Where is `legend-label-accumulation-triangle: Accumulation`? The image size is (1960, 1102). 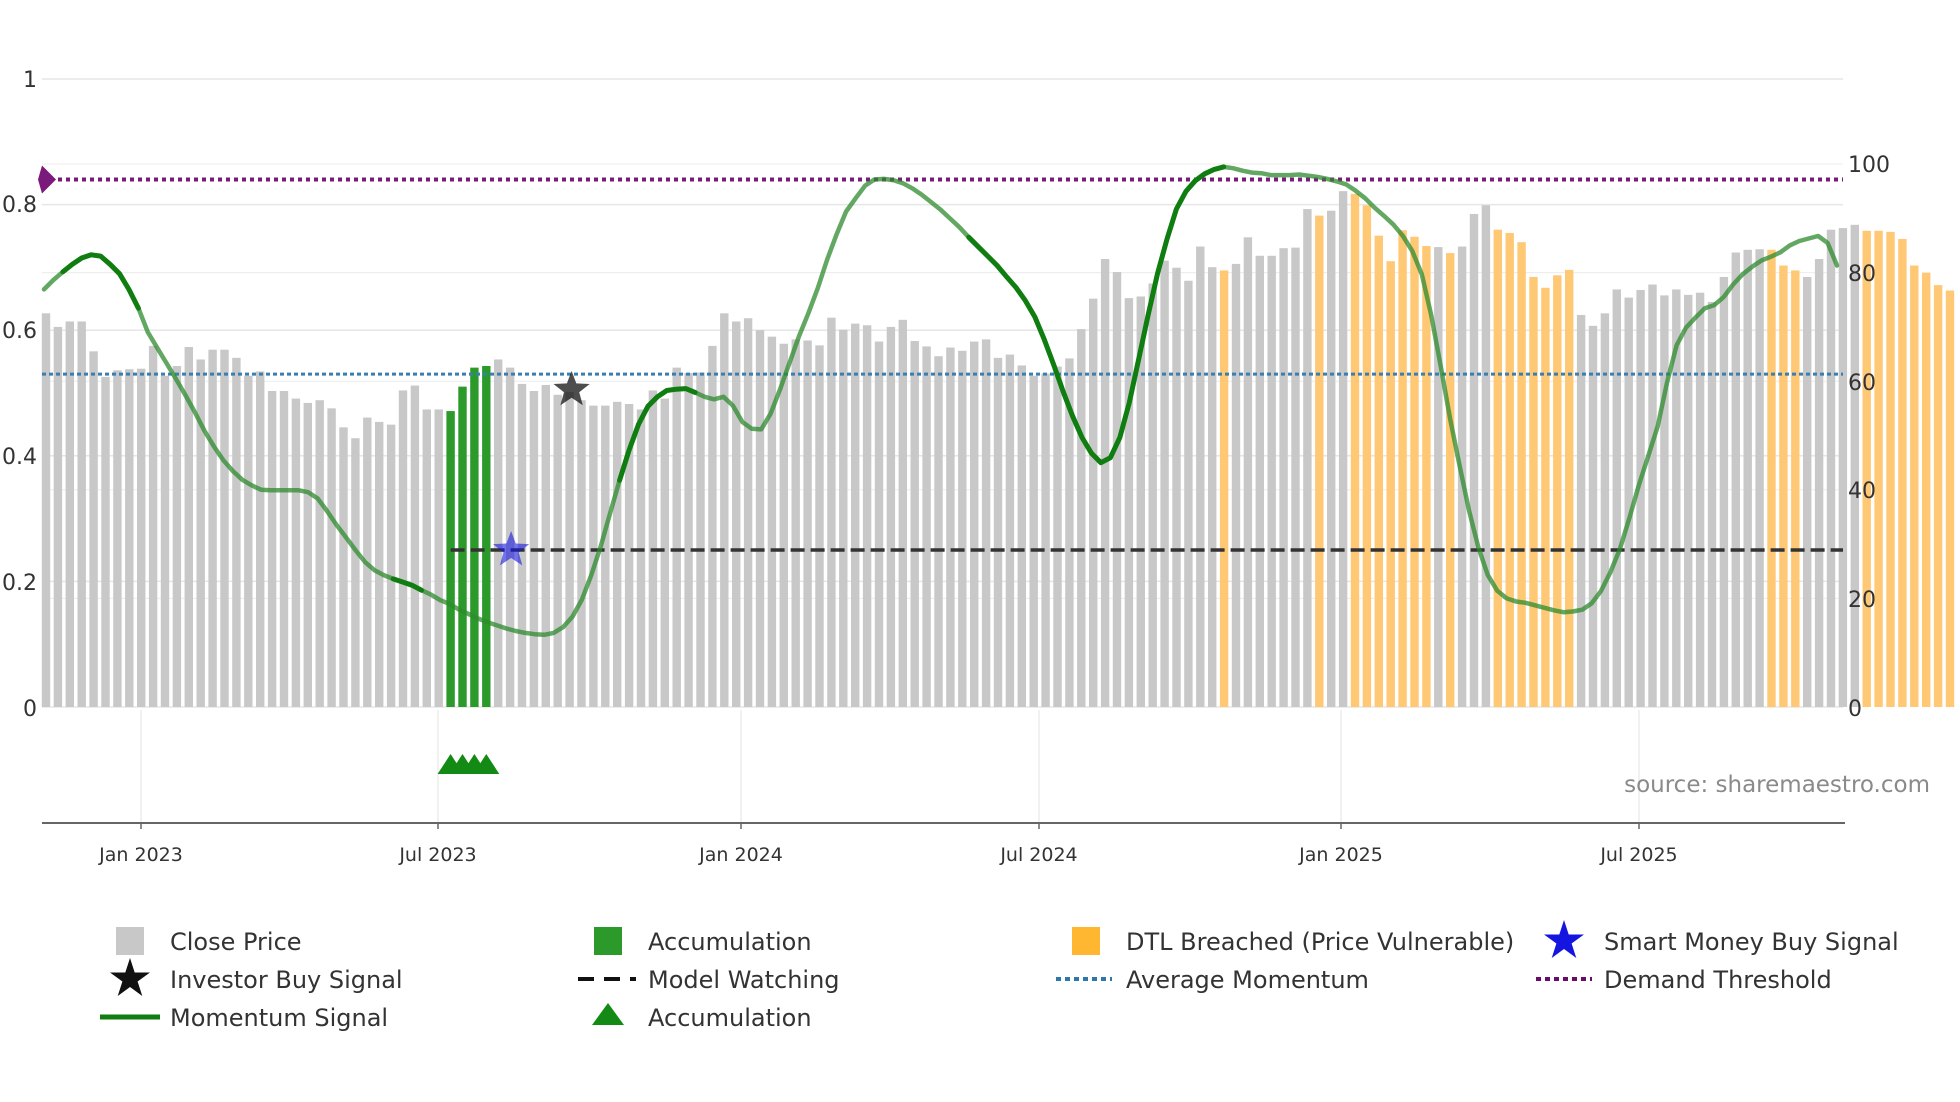 legend-label-accumulation-triangle: Accumulation is located at coordinates (730, 1018).